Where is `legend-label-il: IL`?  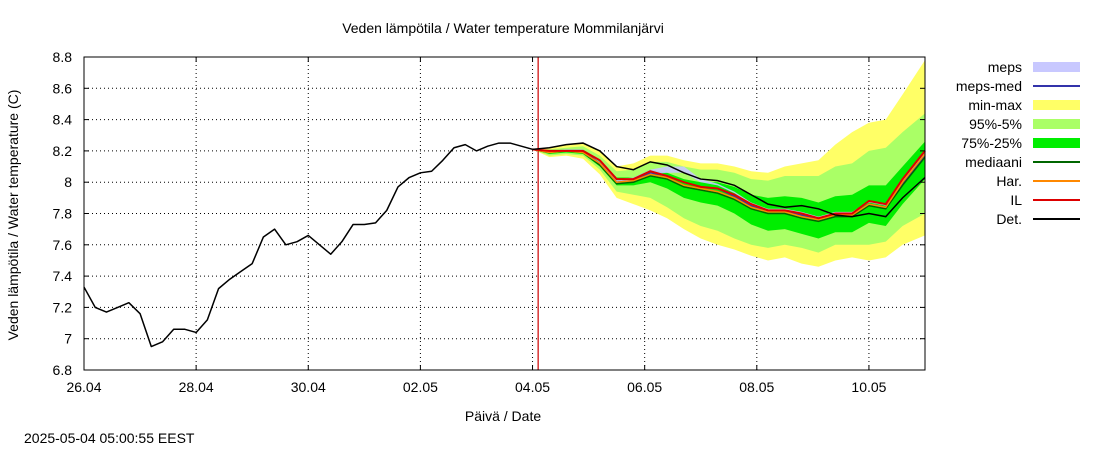 legend-label-il: IL is located at coordinates (1016, 200).